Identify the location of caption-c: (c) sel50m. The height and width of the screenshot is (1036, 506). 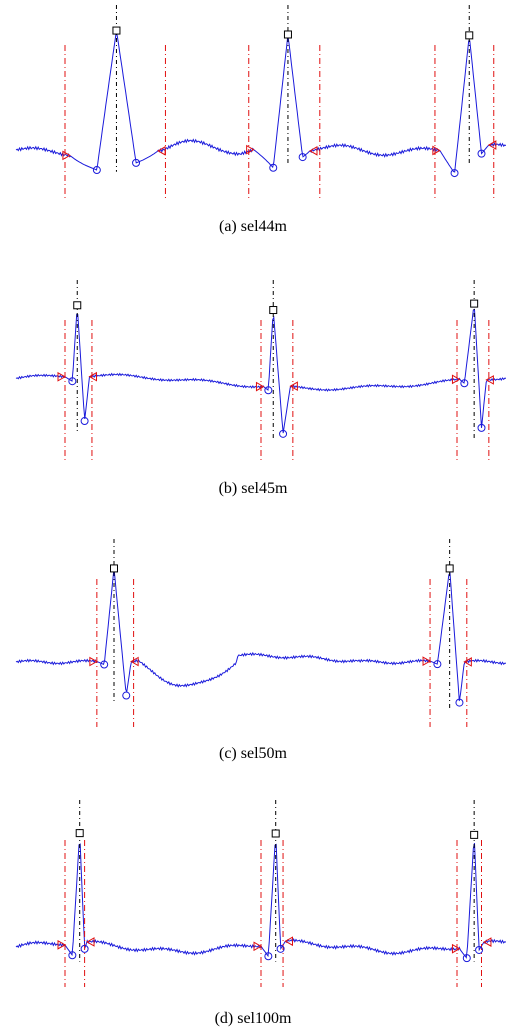
(253, 753).